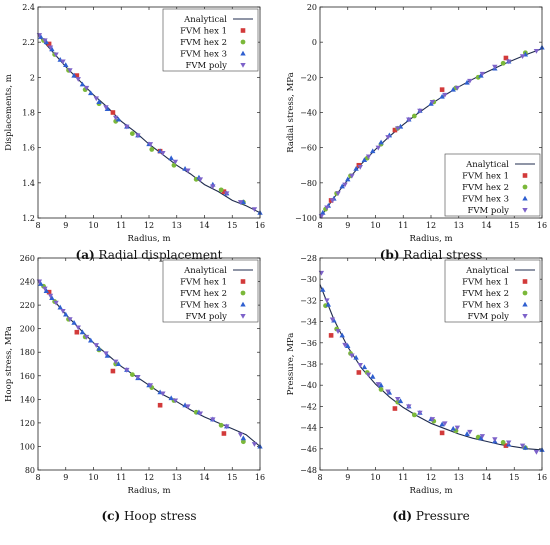 The image size is (550, 545). Describe the element at coordinates (430, 516) in the screenshot. I see `subfigure-caption: (d) Pressure` at that location.